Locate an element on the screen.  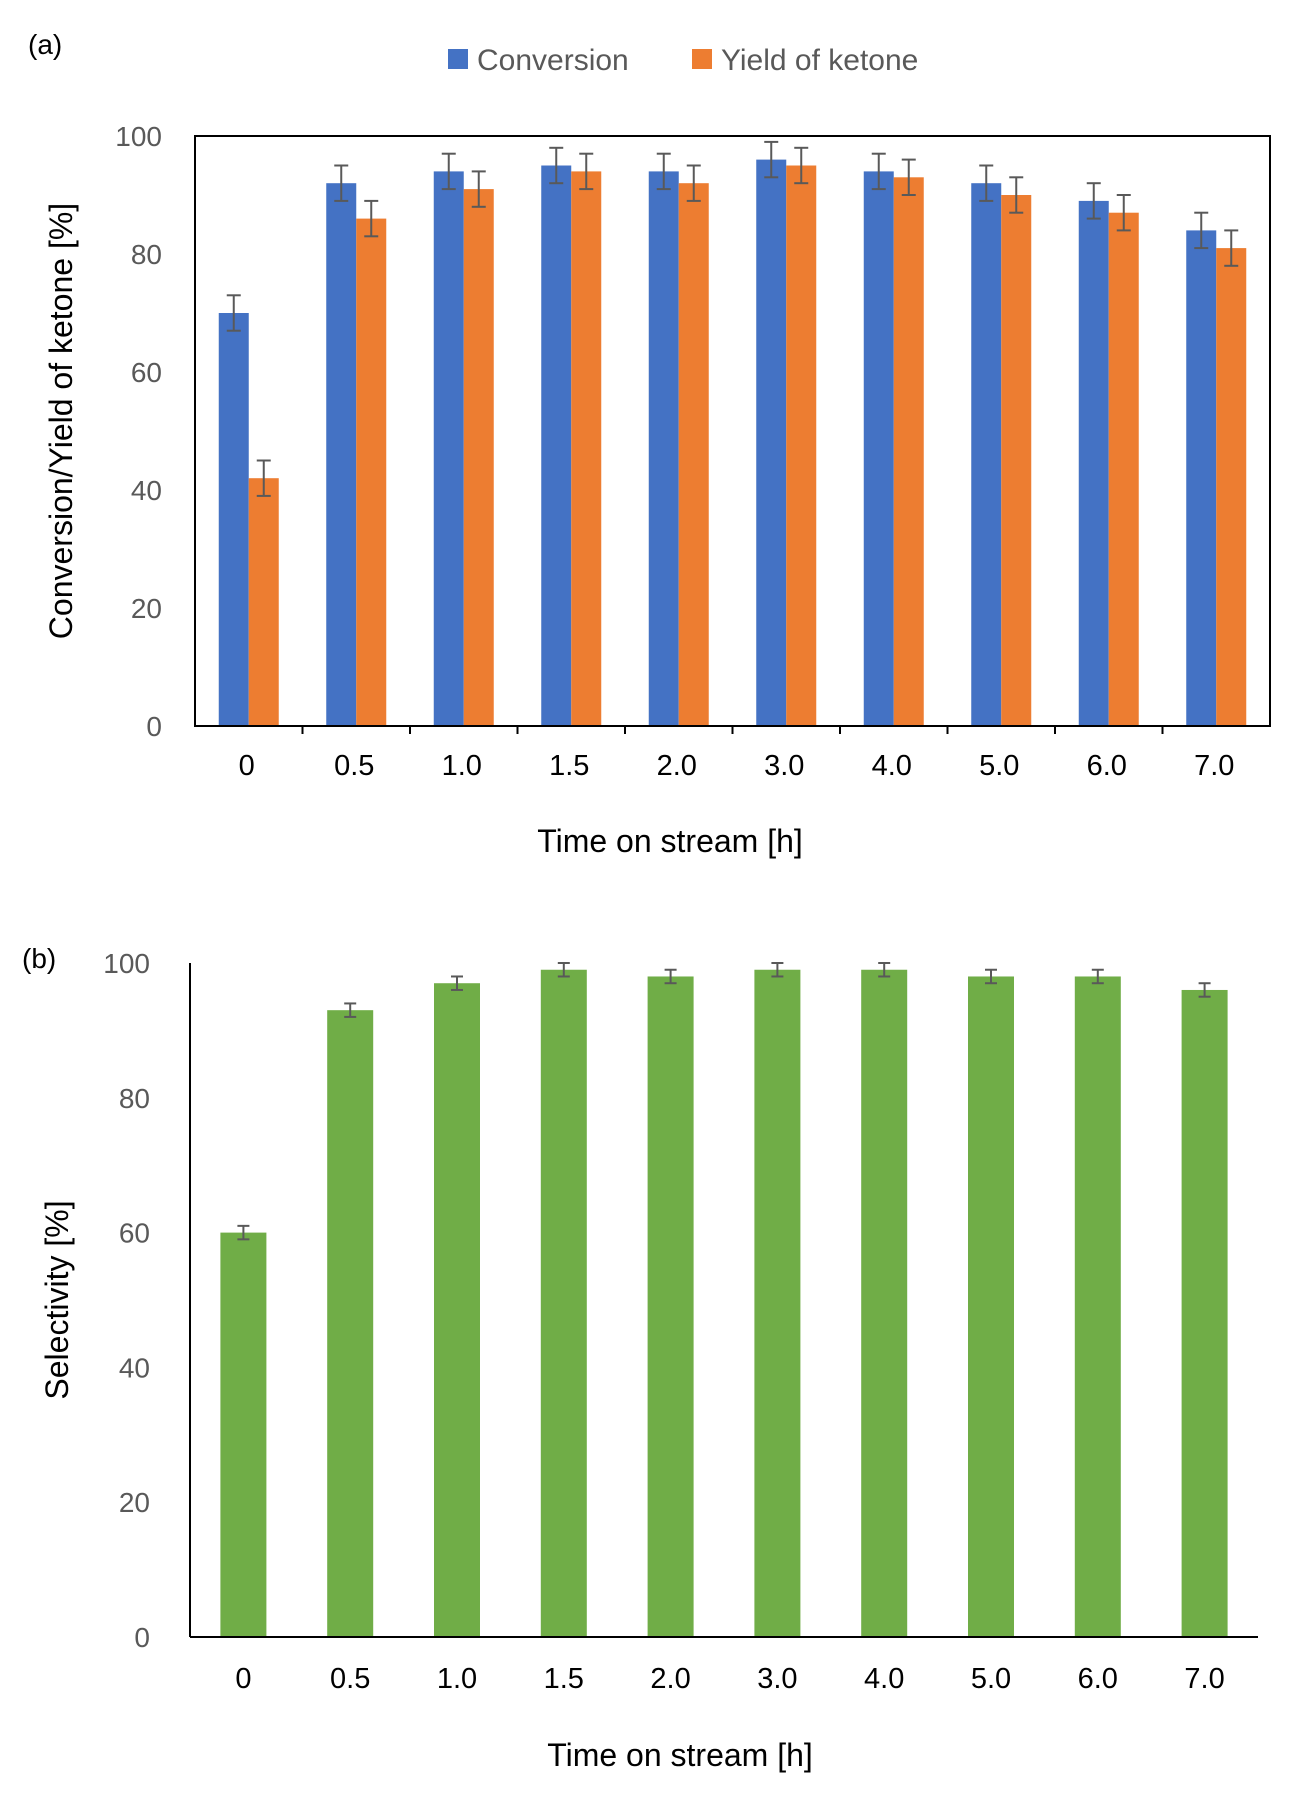
panel-a-x-tick-label: 0 is located at coordinates (247, 766).